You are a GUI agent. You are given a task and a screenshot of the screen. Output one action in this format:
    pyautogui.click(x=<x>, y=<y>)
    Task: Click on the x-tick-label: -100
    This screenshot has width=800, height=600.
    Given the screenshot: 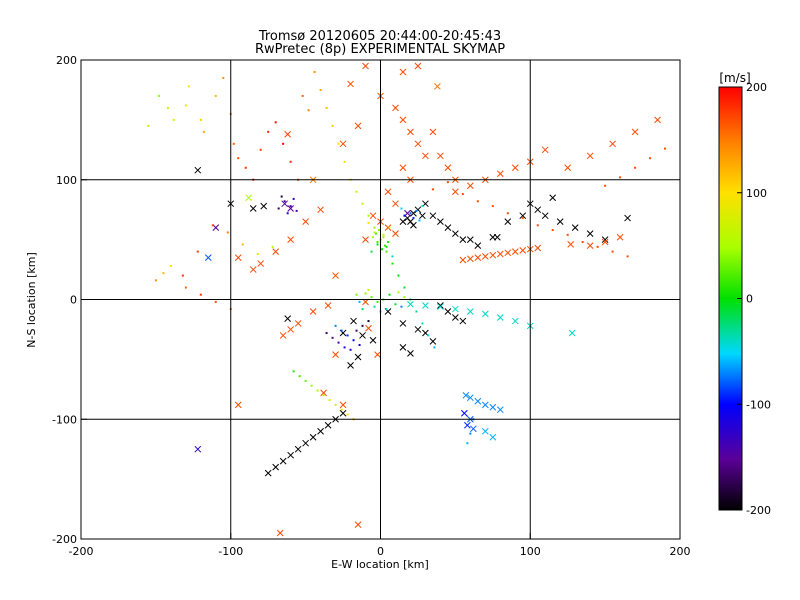 What is the action you would take?
    pyautogui.click(x=230, y=551)
    